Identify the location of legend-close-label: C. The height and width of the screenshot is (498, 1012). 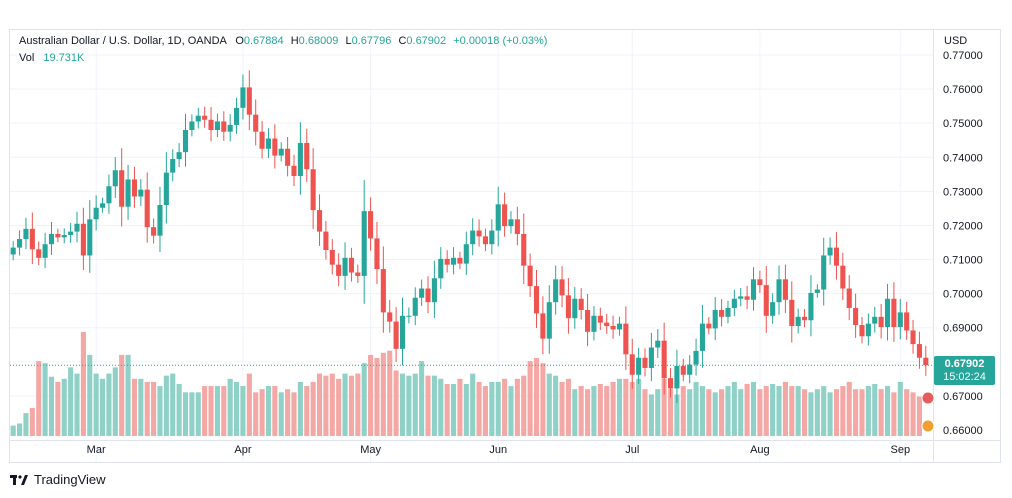
(402, 41).